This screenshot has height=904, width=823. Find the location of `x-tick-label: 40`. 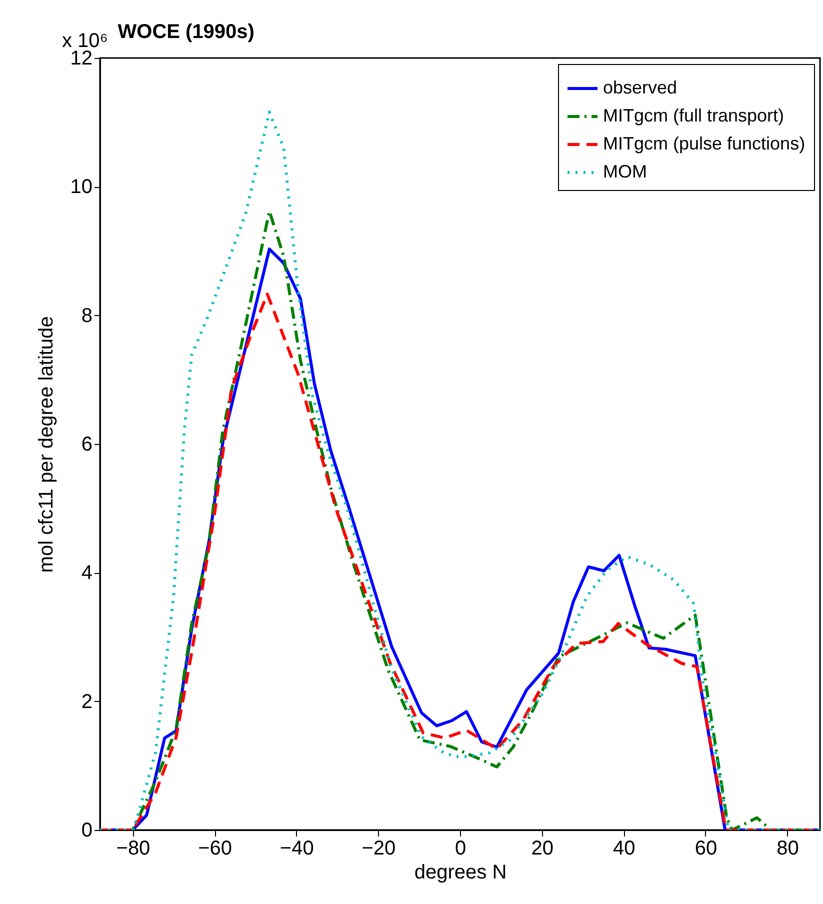

x-tick-label: 40 is located at coordinates (624, 849).